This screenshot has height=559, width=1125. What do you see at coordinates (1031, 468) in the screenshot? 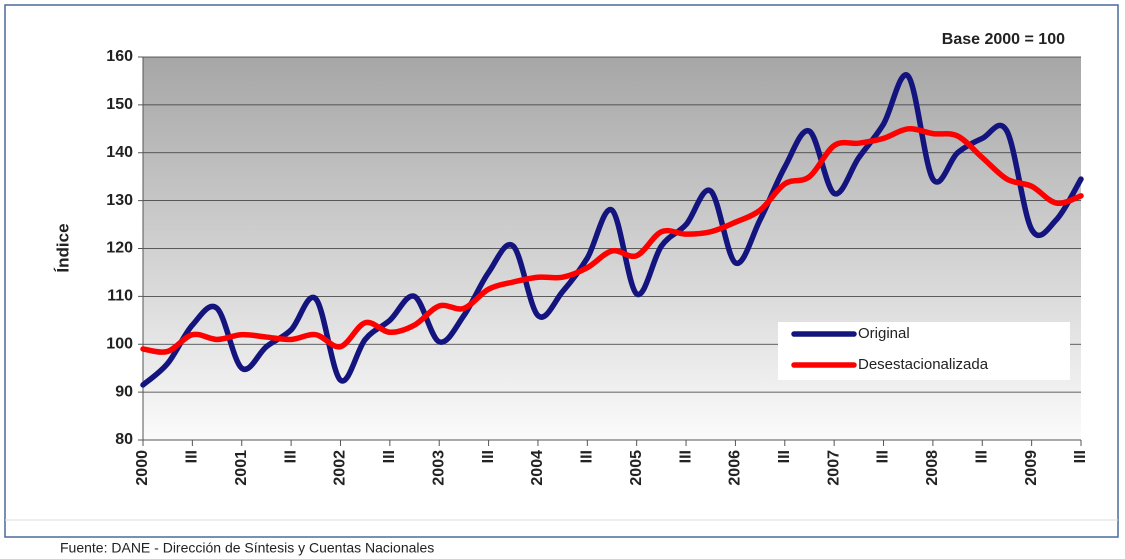
I see `x-tick-label: 2009` at bounding box center [1031, 468].